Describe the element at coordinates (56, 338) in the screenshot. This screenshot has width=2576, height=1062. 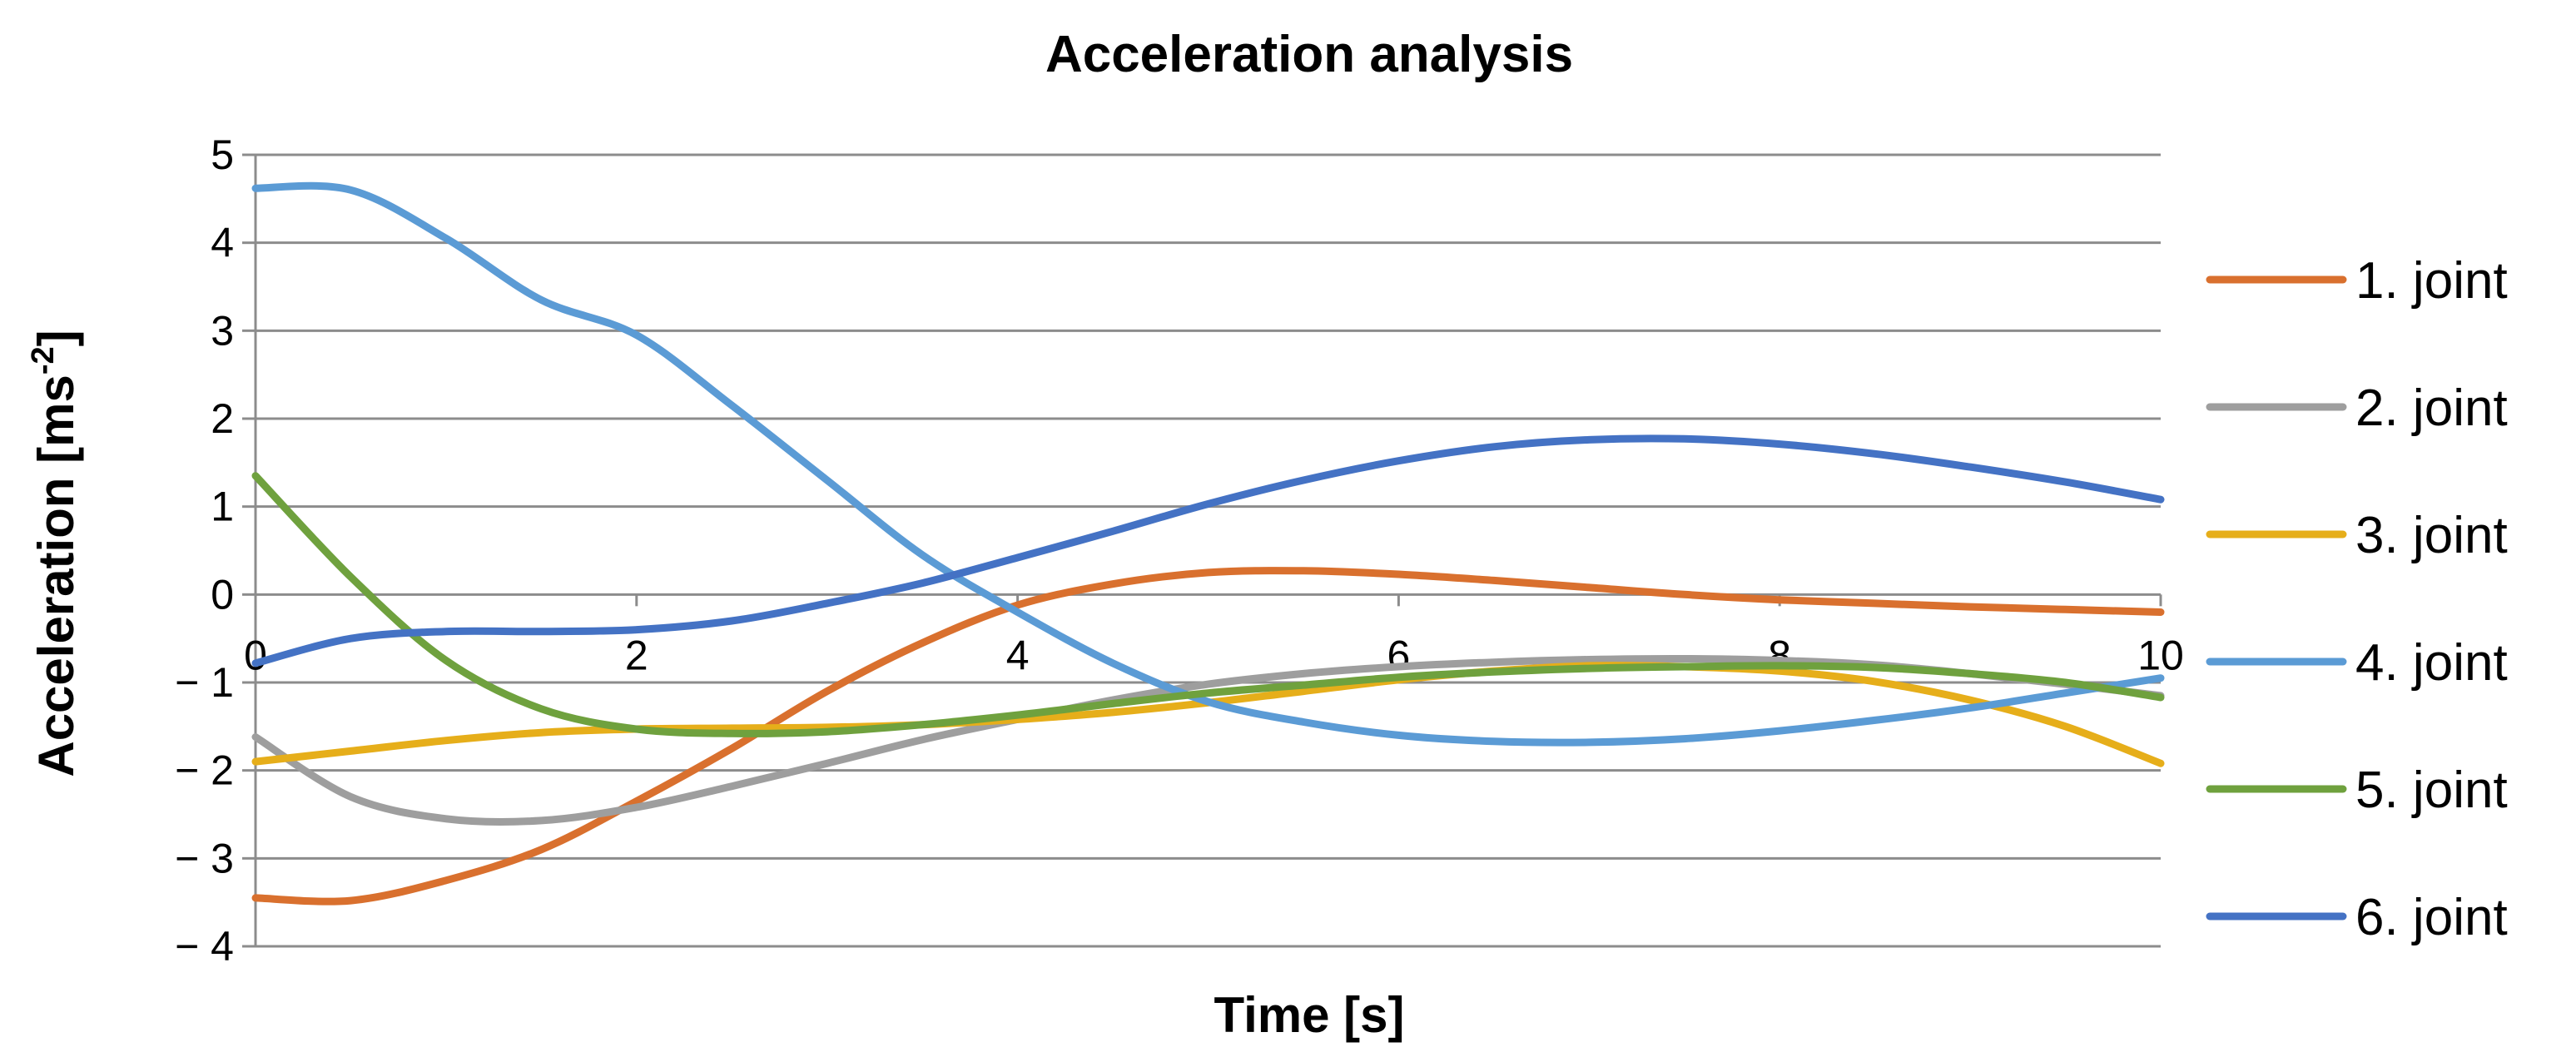
I see `y-axis-label-suffix: ]` at that location.